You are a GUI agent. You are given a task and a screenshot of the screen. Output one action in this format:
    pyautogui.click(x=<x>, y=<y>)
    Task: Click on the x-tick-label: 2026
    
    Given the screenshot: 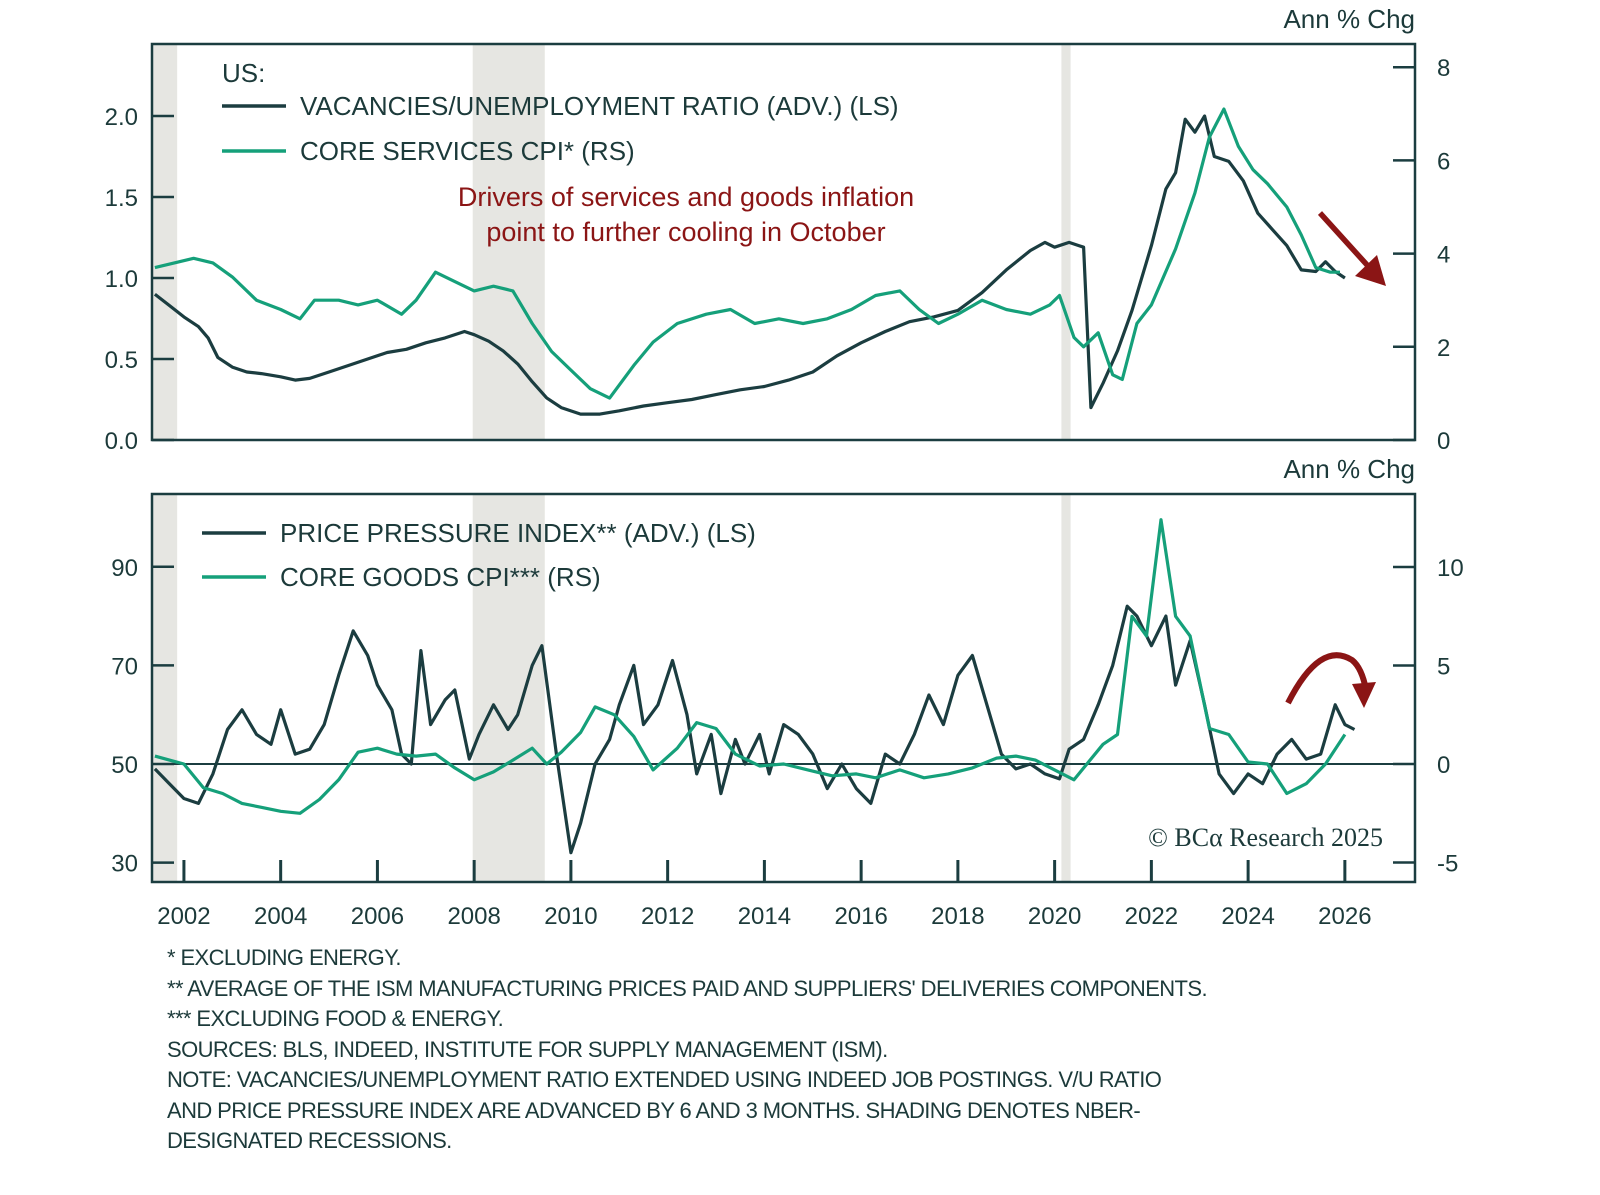 What is the action you would take?
    pyautogui.click(x=1344, y=916)
    